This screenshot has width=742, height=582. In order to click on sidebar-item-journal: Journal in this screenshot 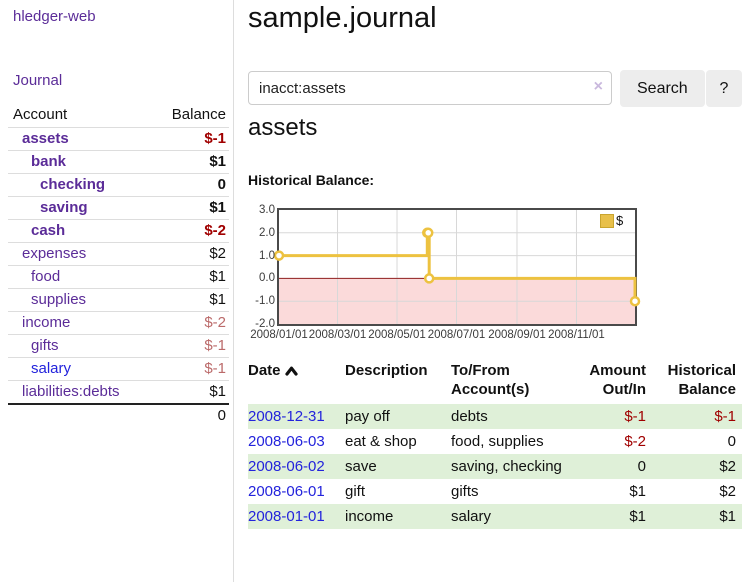, I will do `click(38, 80)`.